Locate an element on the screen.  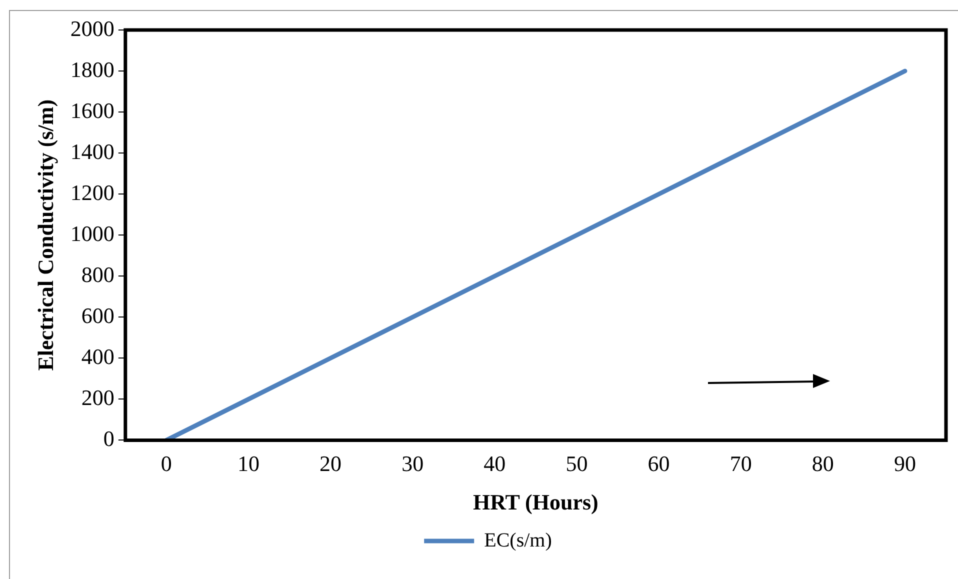
y-tick-label: 2000 is located at coordinates (92, 28).